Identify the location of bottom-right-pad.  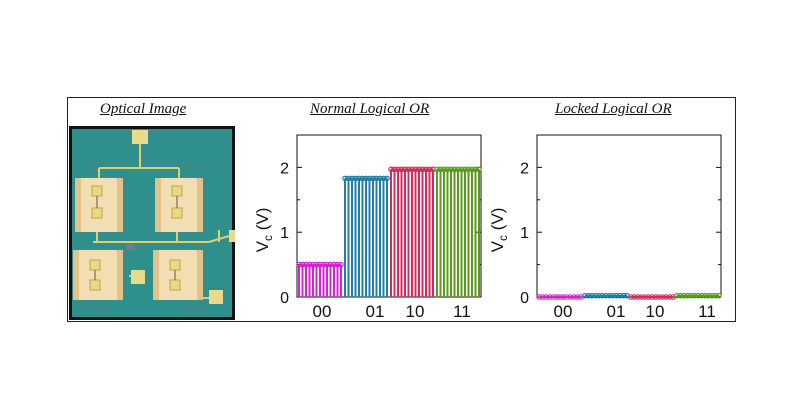
(216, 297).